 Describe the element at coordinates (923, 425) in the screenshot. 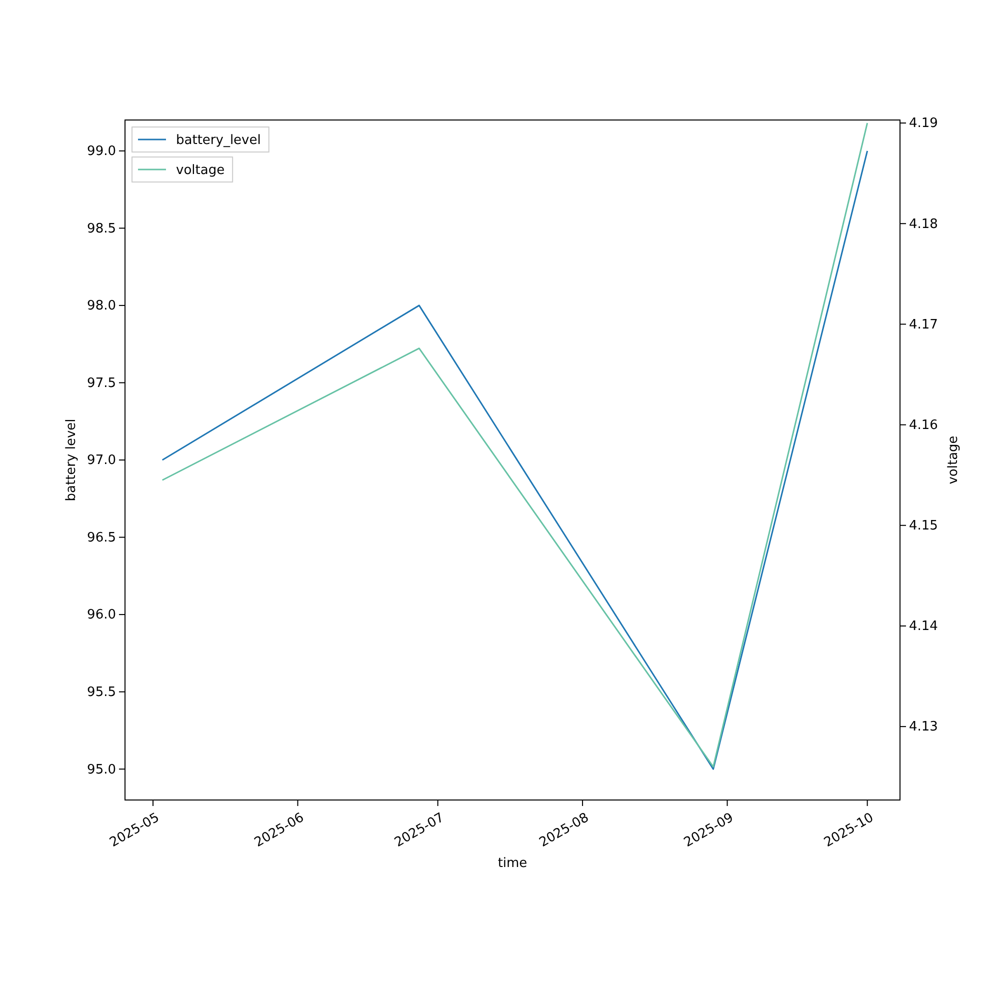

I see `y2-tick-label: 4.16` at that location.